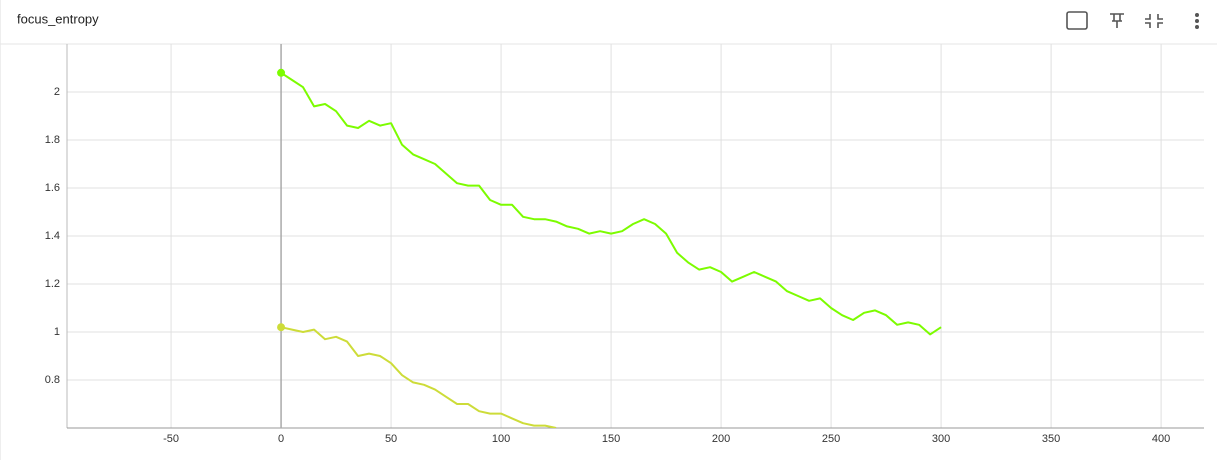 The image size is (1217, 460). I want to click on x-tick-label: 300, so click(941, 439).